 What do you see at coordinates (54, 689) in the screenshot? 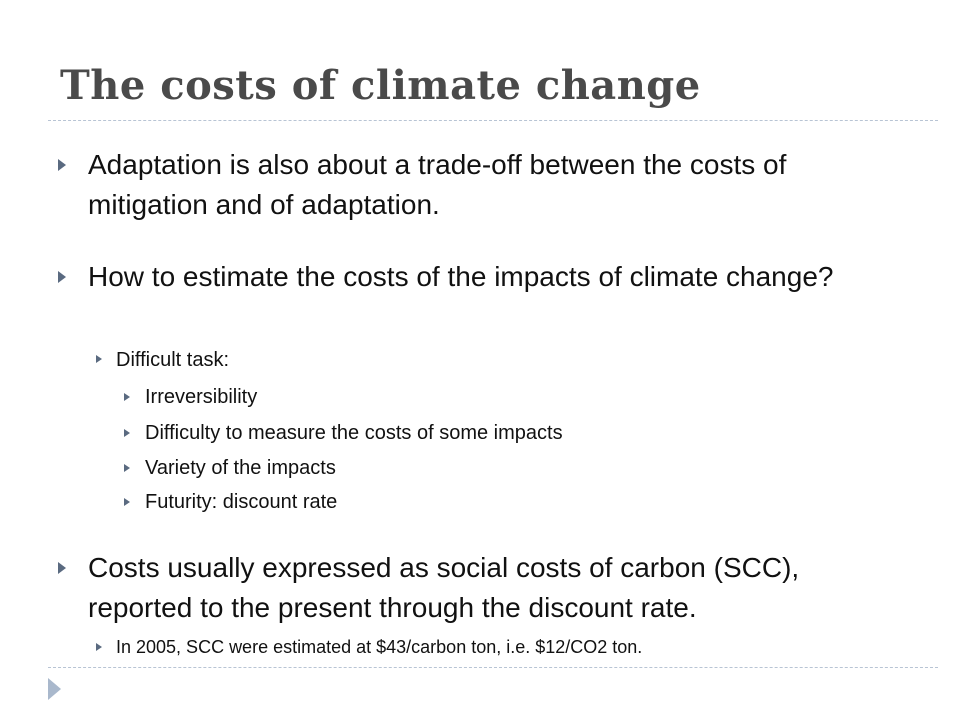
I see `corner-triangle-icon` at bounding box center [54, 689].